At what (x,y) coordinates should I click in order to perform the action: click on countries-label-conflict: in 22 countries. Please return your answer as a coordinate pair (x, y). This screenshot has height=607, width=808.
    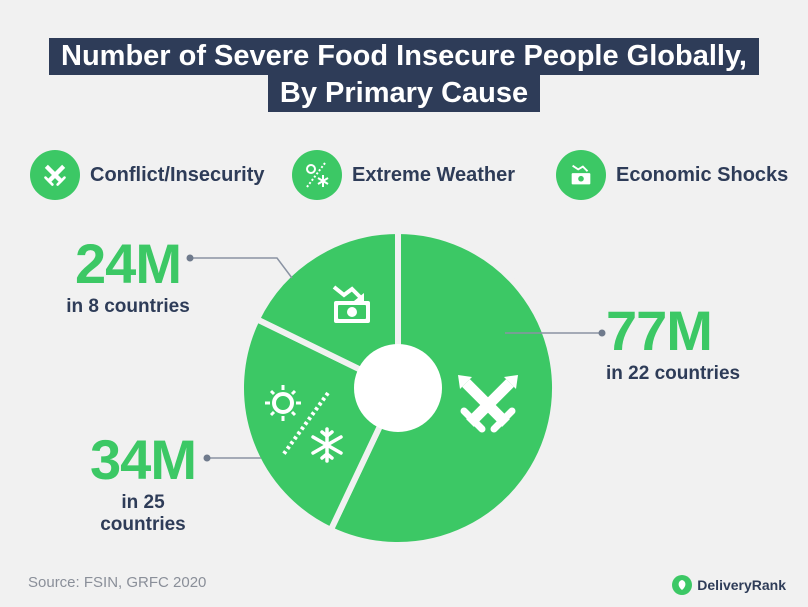
    Looking at the image, I should click on (673, 373).